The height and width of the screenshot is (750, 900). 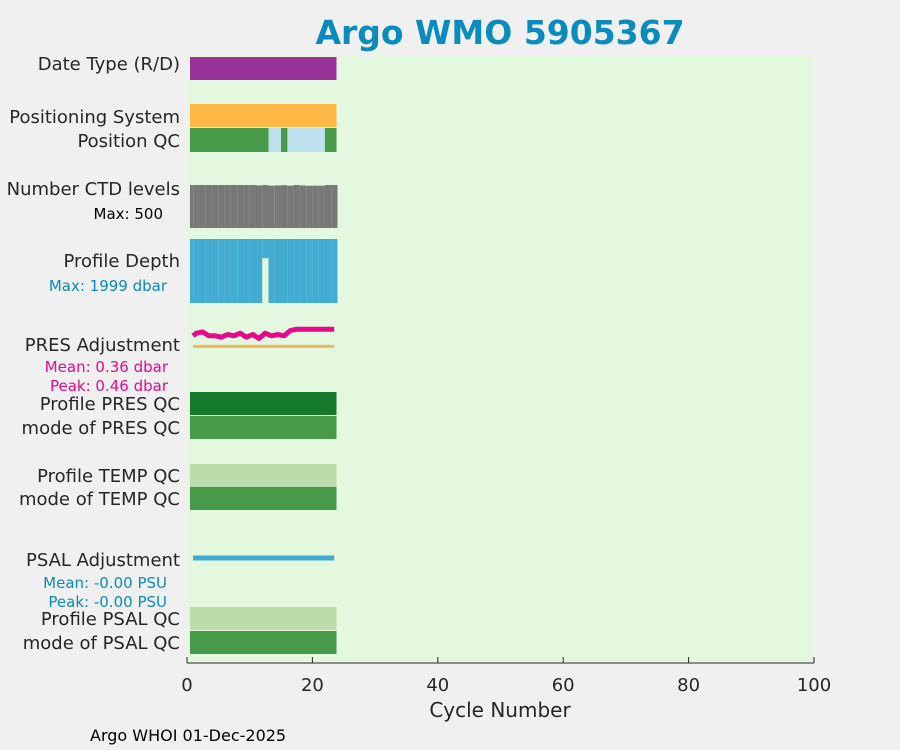 What do you see at coordinates (108, 476) in the screenshot?
I see `label-profile-temp-qc: Profile TEMP QC` at bounding box center [108, 476].